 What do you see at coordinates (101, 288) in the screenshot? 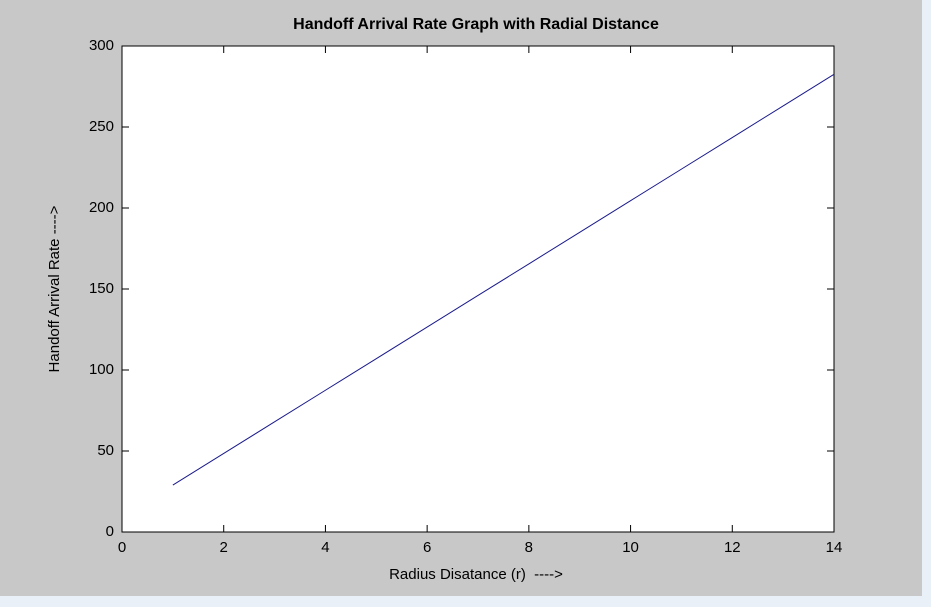
I see `y-tick-label: 150` at bounding box center [101, 288].